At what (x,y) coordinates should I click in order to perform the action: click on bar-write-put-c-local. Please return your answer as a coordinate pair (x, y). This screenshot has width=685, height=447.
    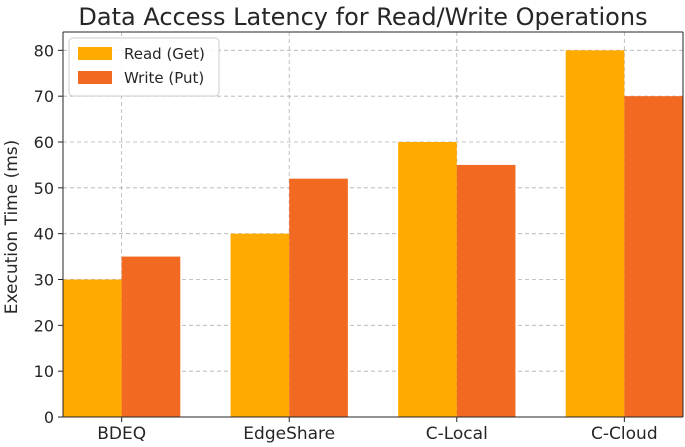
    Looking at the image, I should click on (486, 290).